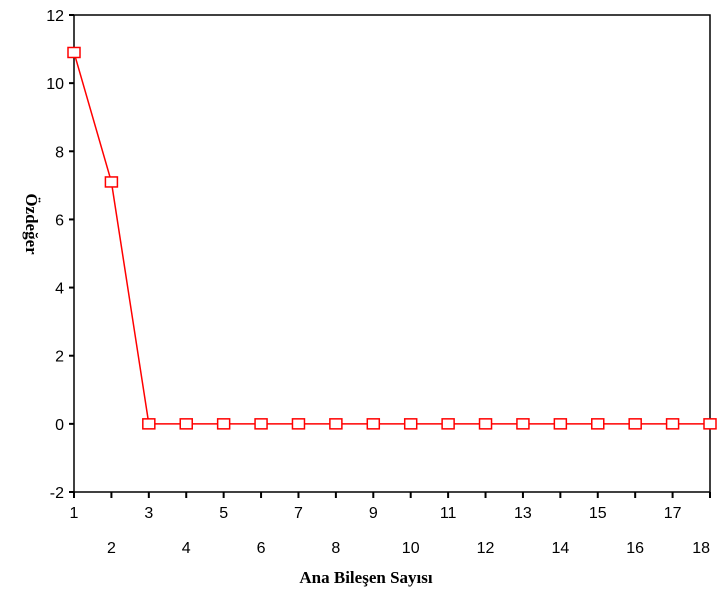  Describe the element at coordinates (55, 84) in the screenshot. I see `y-tick-label: 10` at that location.